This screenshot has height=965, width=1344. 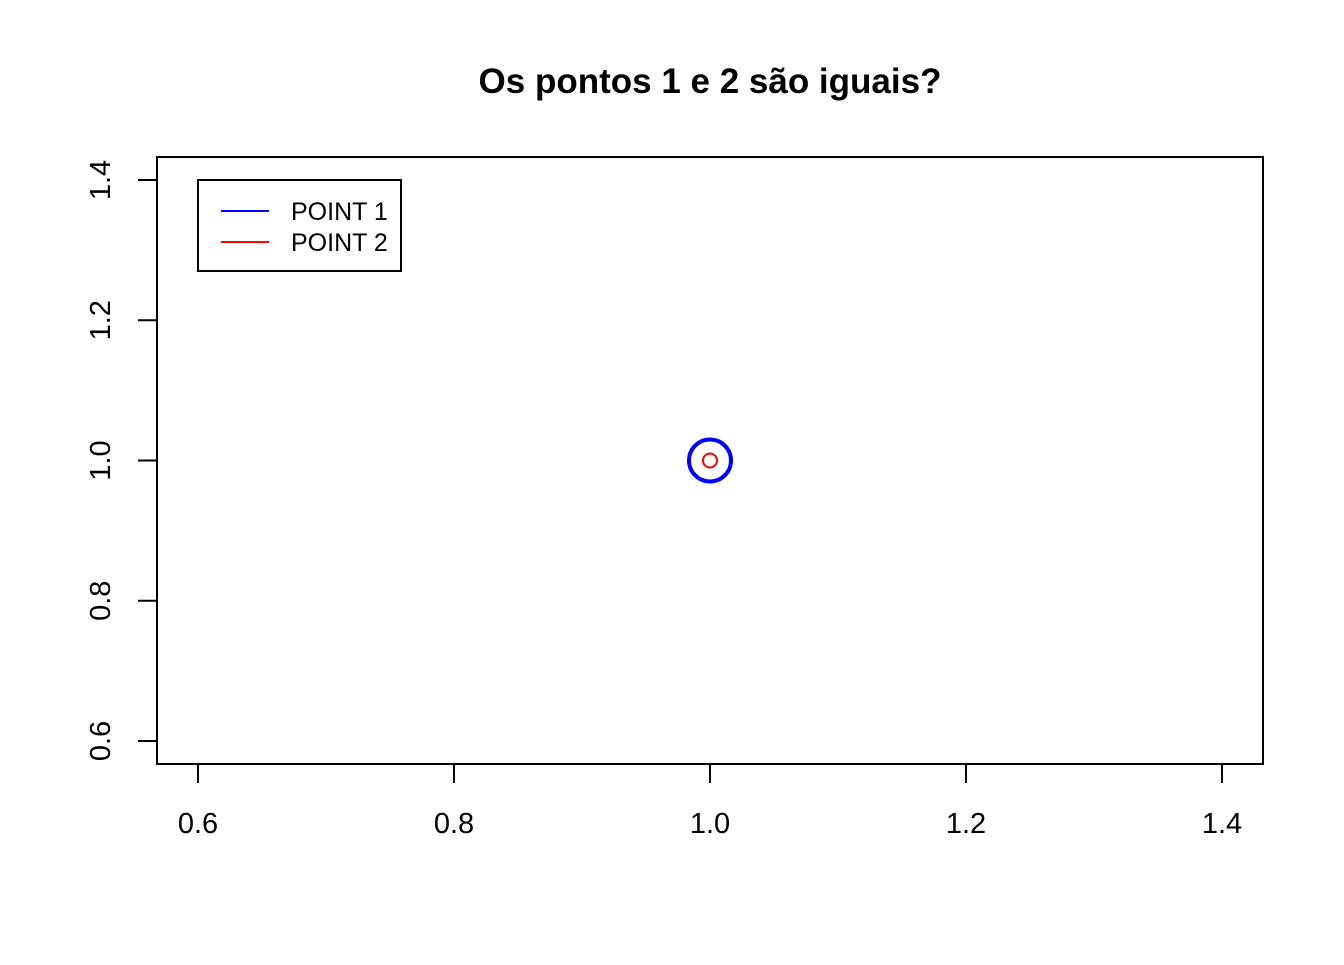 What do you see at coordinates (339, 212) in the screenshot?
I see `legend-label-point-1: POINT 1` at bounding box center [339, 212].